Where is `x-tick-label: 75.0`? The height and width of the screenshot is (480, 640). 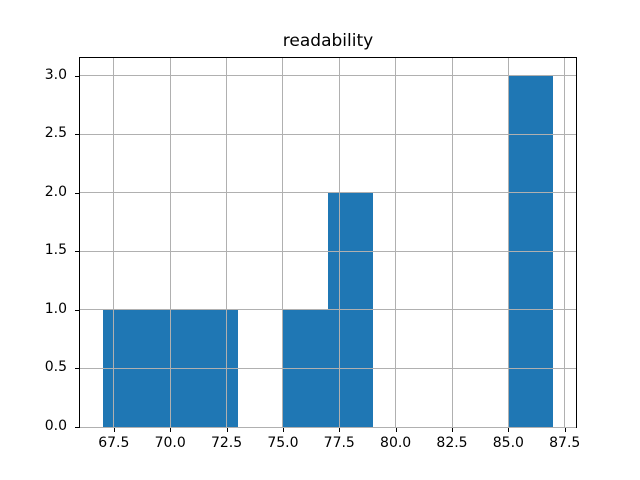
x-tick-label: 75.0 is located at coordinates (283, 443).